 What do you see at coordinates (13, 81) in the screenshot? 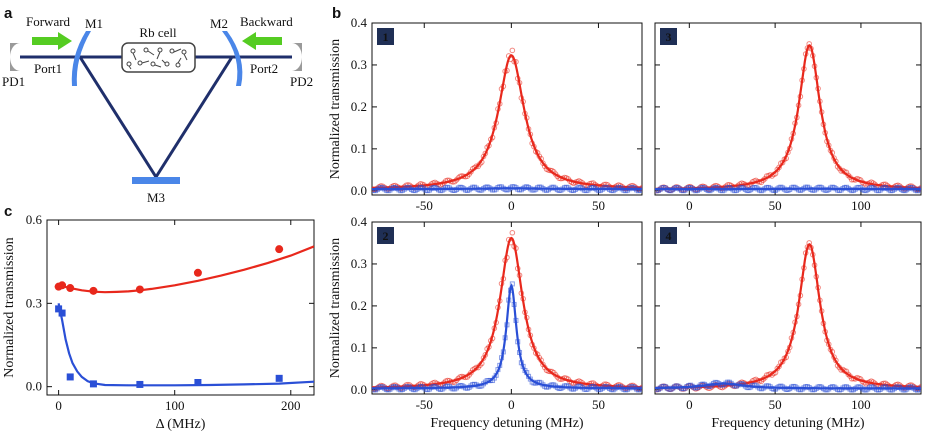
I see `pd1-label: PD1` at bounding box center [13, 81].